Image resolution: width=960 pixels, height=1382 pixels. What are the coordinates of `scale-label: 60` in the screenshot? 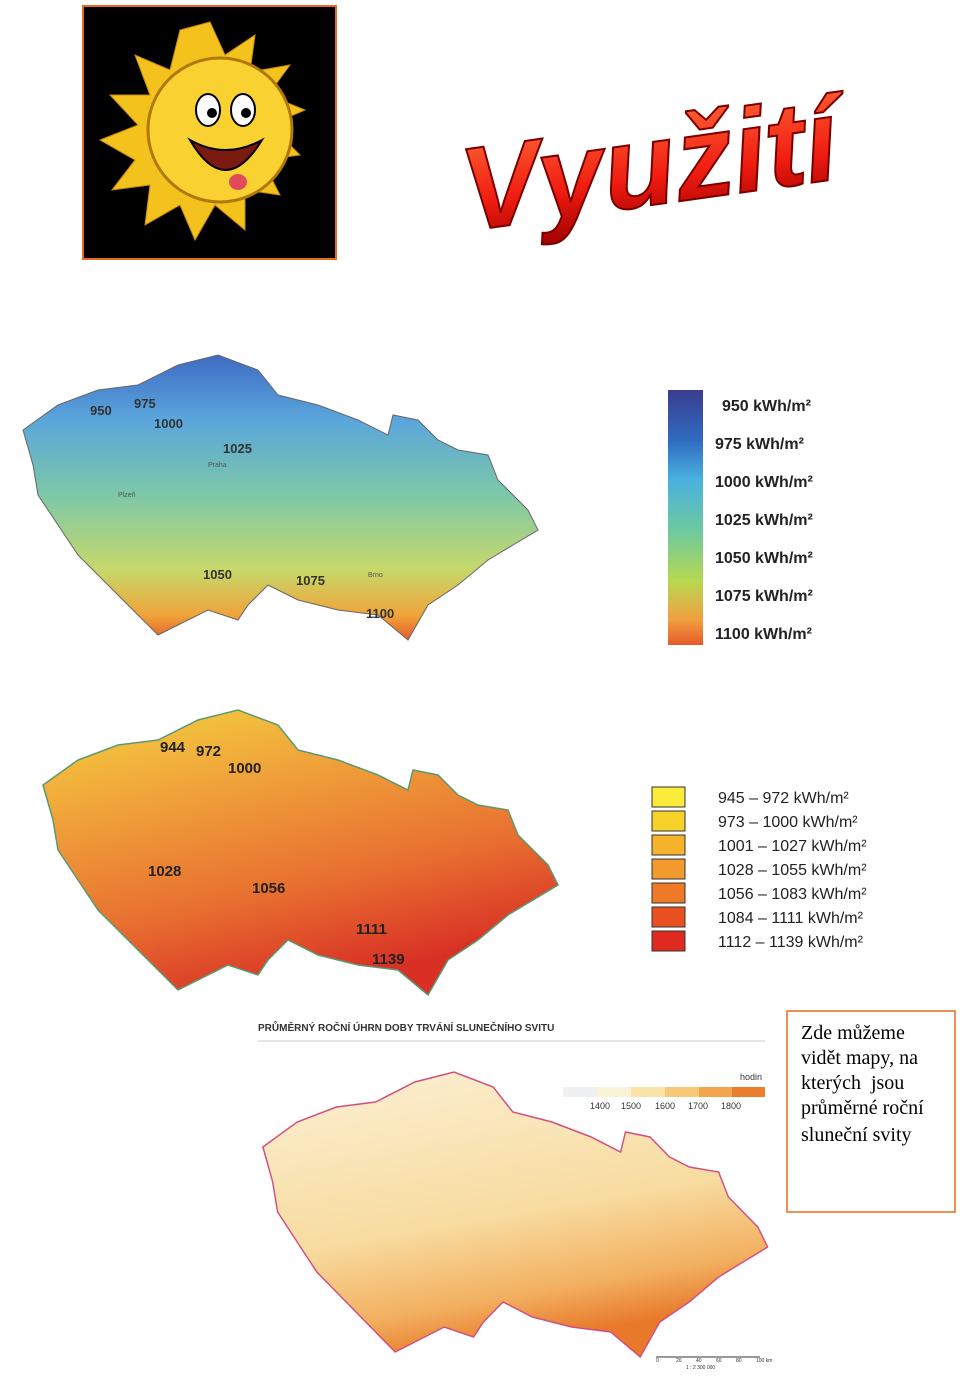 It's located at (719, 1361).